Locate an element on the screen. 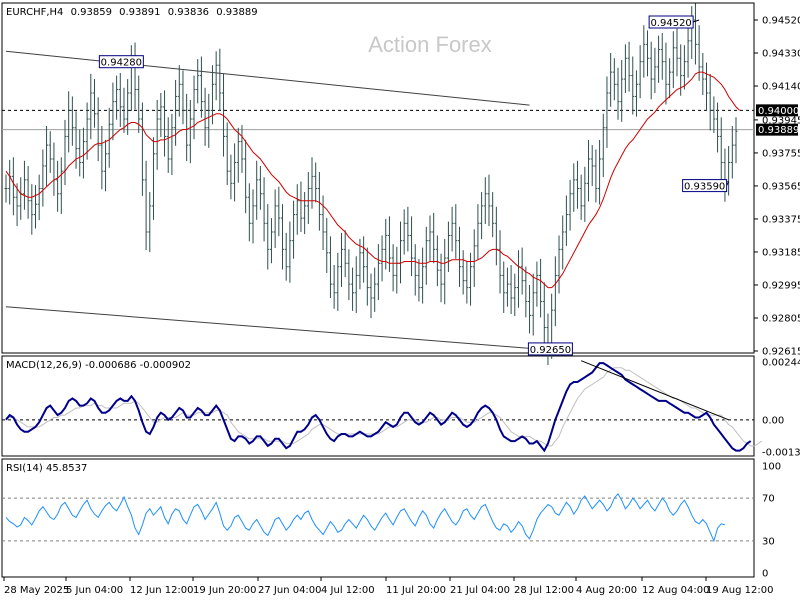 Image resolution: width=800 pixels, height=600 pixels. macd-trend-line is located at coordinates (654, 390).